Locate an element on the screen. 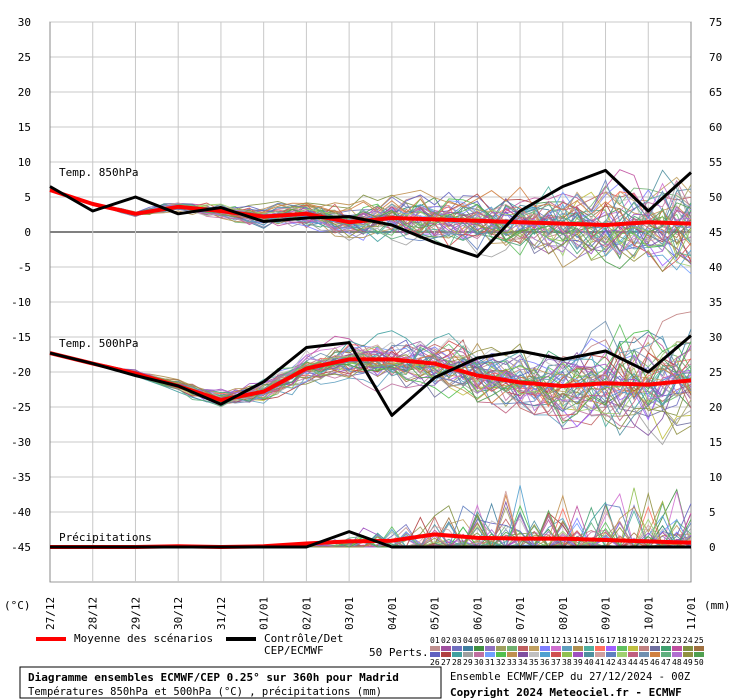 Image resolution: width=740 pixels, height=700 pixels. member-number: 40 is located at coordinates (589, 662).